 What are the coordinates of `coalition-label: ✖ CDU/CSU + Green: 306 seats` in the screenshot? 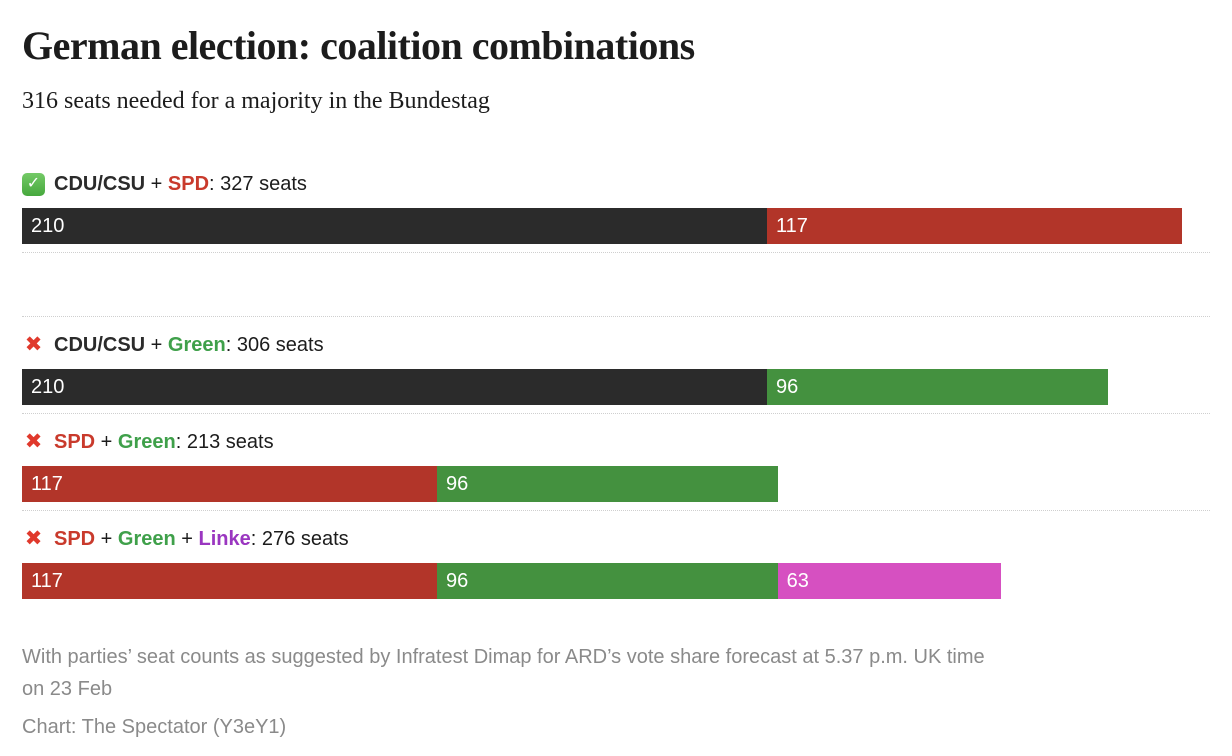 It's located at (616, 345).